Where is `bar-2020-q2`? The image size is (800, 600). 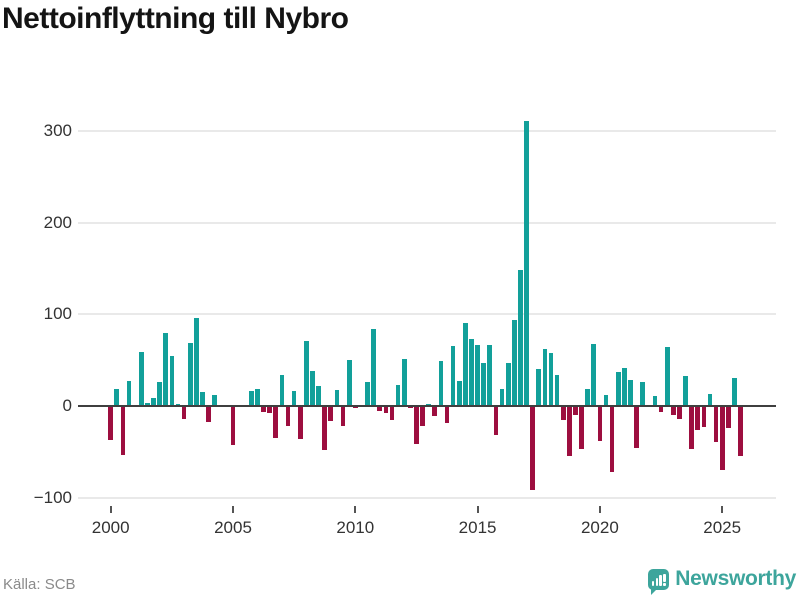 bar-2020-q2 is located at coordinates (606, 400).